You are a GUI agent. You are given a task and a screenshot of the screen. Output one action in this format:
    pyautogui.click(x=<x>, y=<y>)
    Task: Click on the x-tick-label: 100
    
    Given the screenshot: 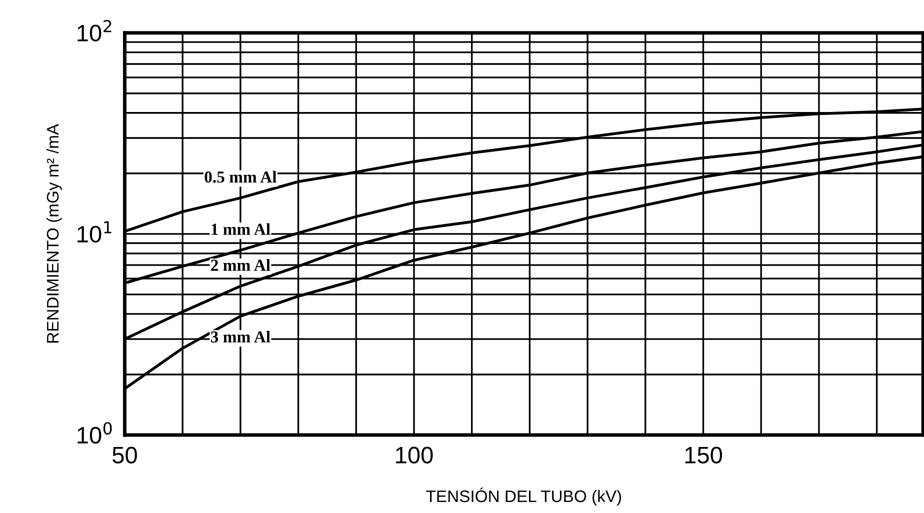 What is the action you would take?
    pyautogui.click(x=414, y=455)
    